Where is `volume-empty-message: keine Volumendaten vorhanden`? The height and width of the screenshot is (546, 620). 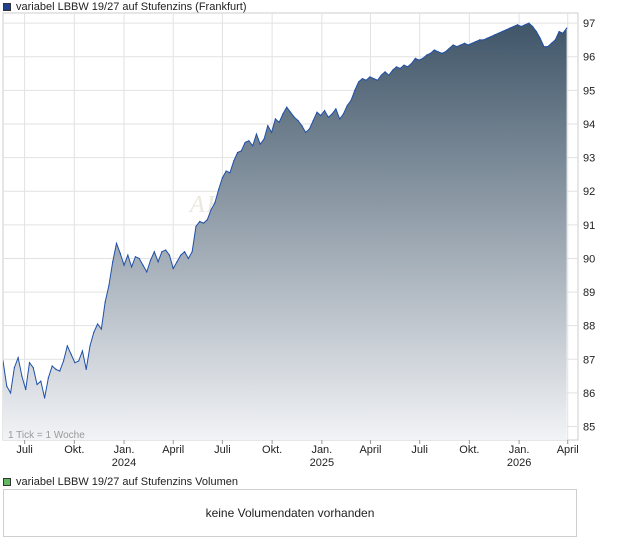 volume-empty-message: keine Volumendaten vorhanden is located at coordinates (290, 513).